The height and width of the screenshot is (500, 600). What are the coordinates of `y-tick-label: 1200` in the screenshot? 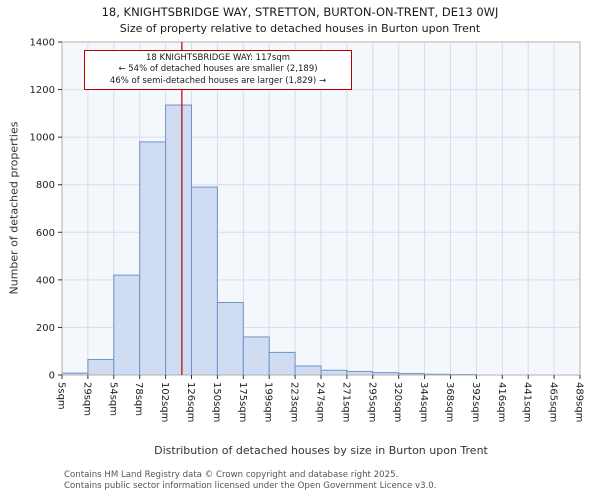 It's located at (42, 90).